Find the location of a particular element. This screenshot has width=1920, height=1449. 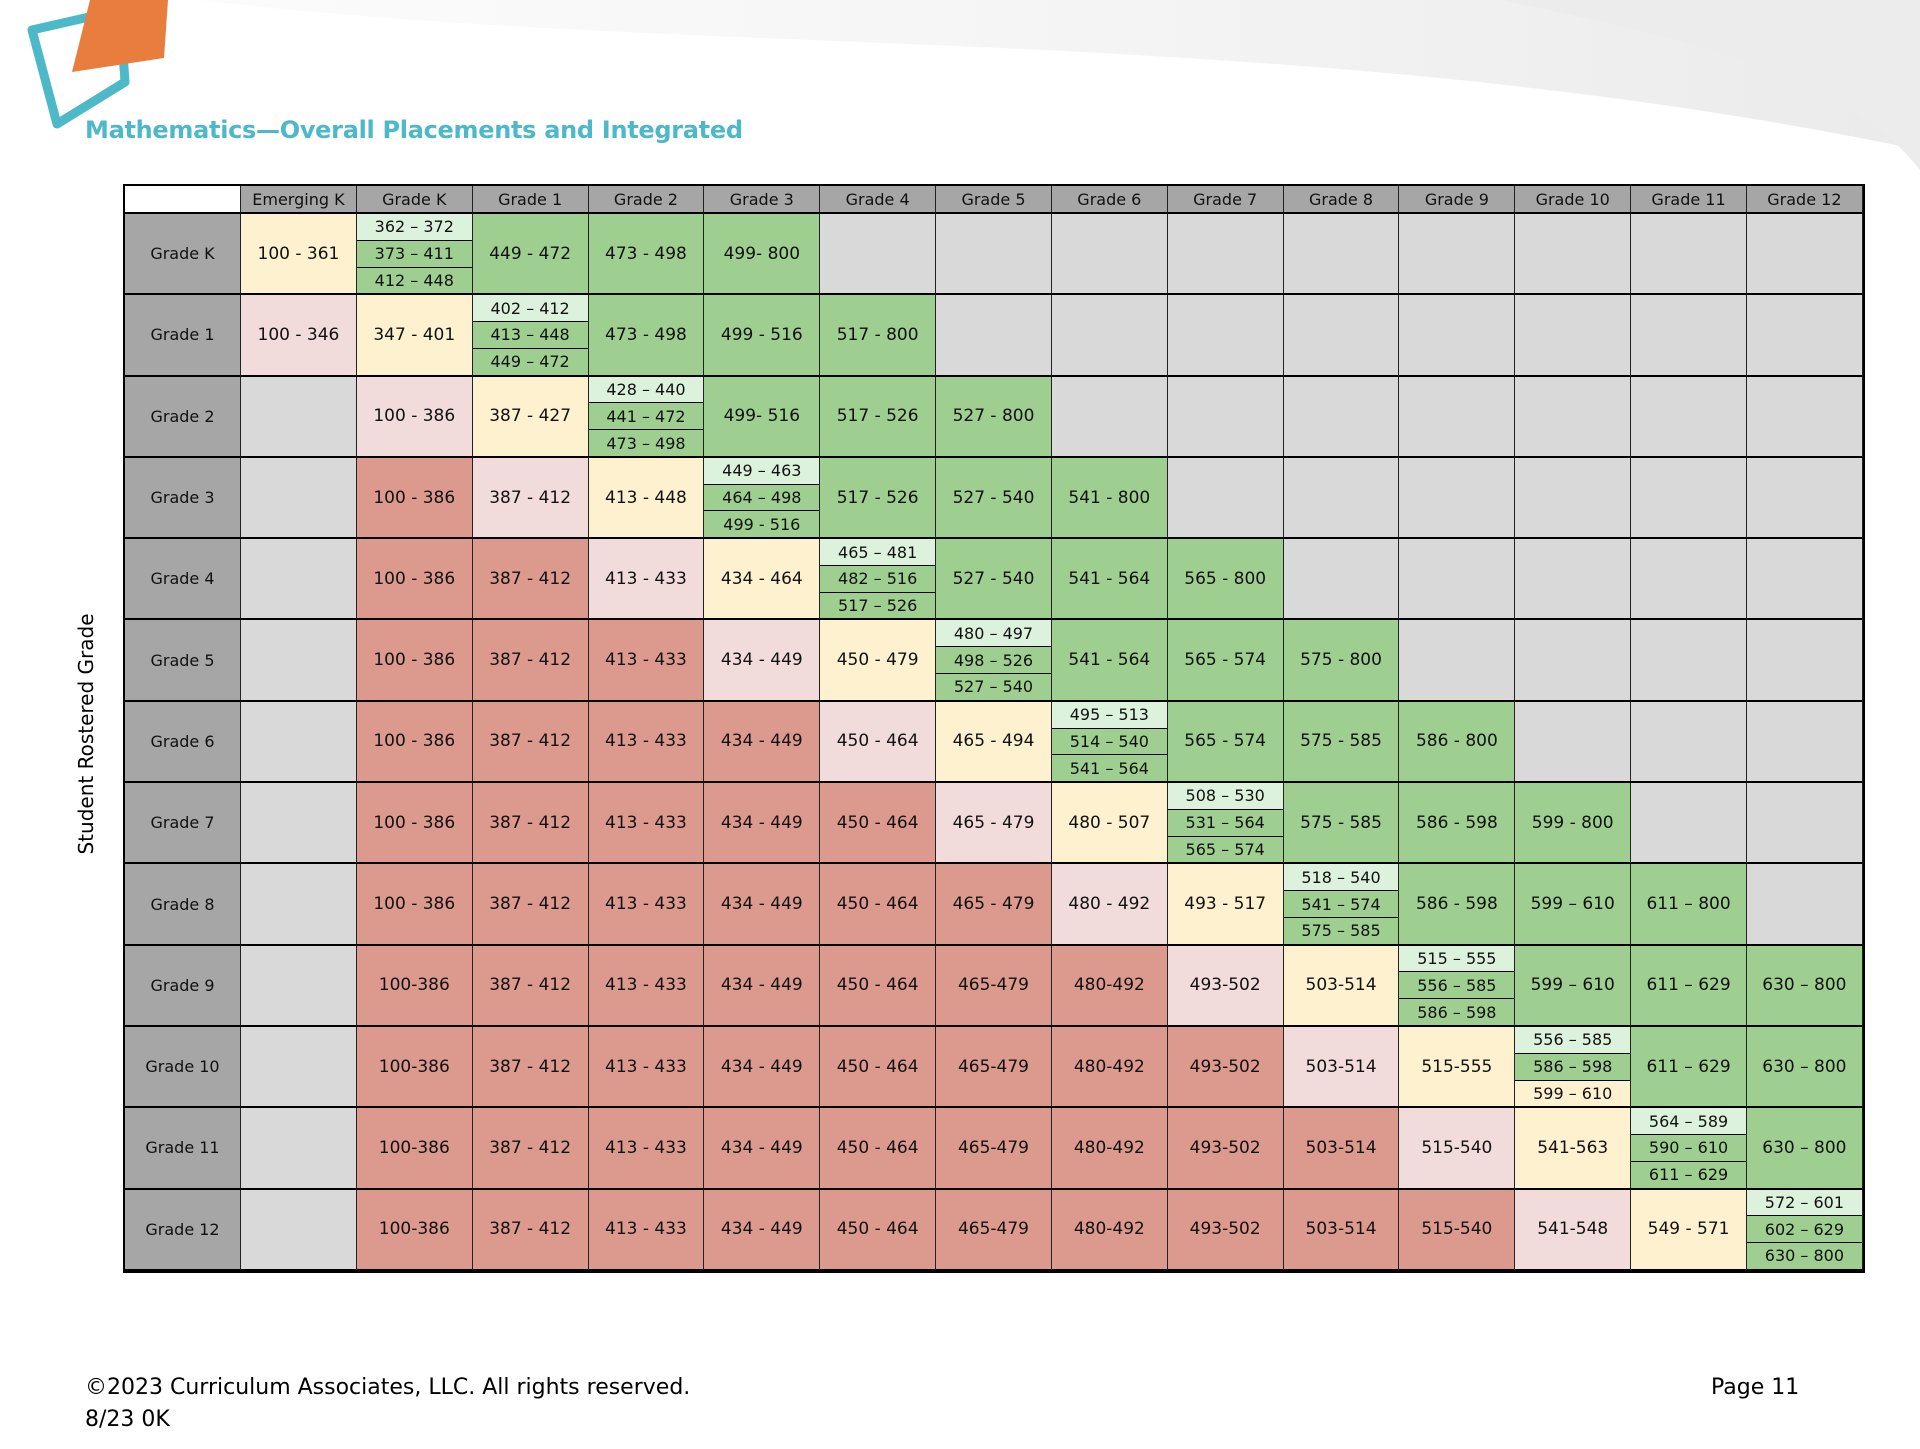

range-cell: 493 - 517 is located at coordinates (1225, 905).